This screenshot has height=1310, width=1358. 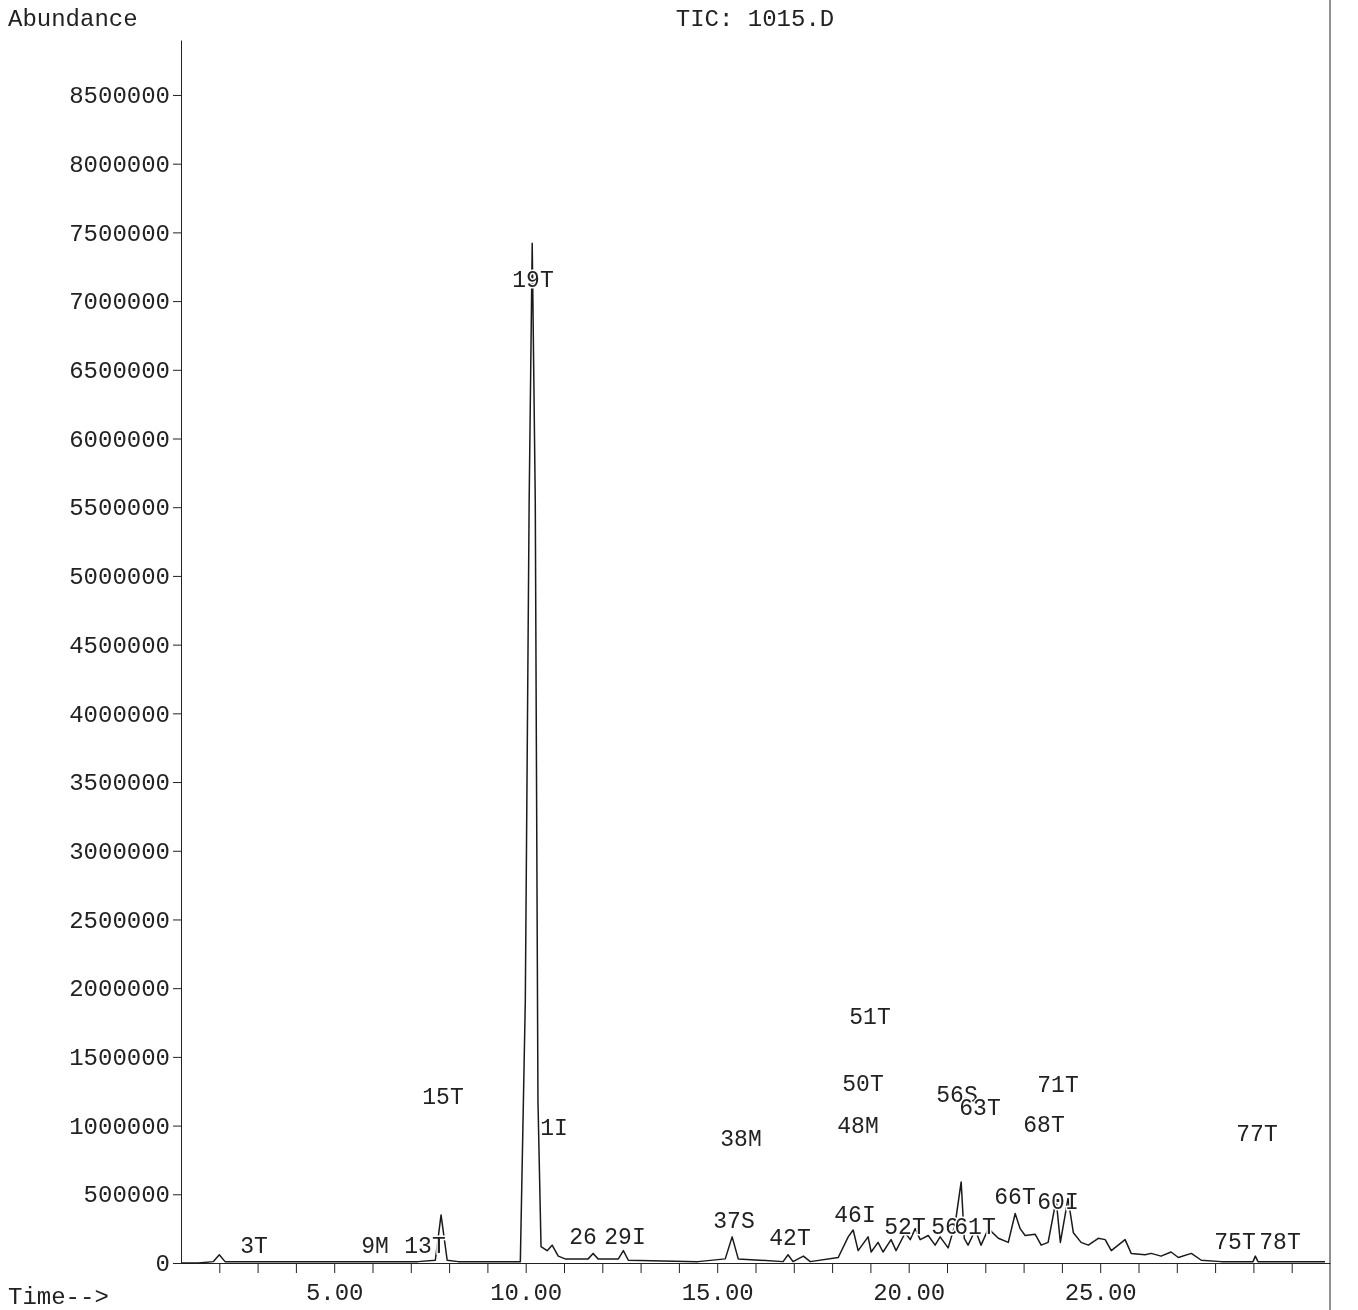 I want to click on y-tick-label: 3500000, so click(x=119, y=784).